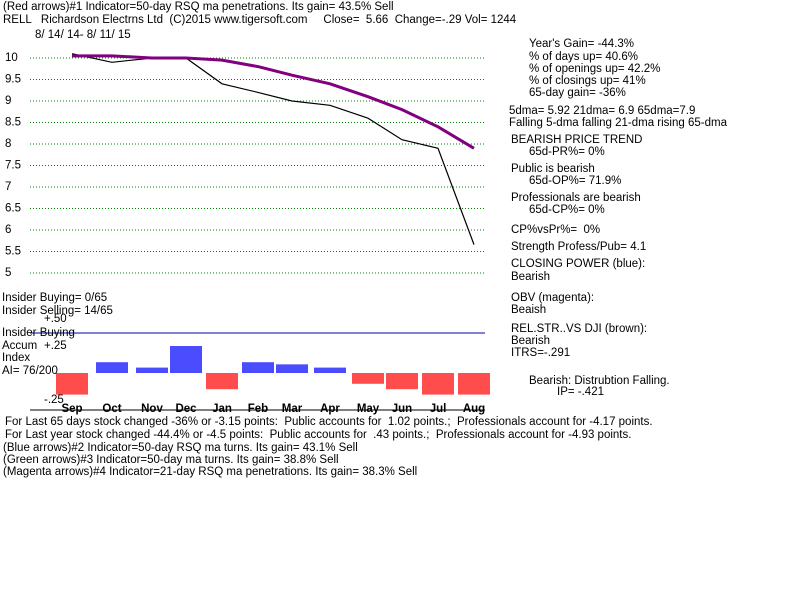 The image size is (800, 600). I want to click on y-tick-label: 6, so click(8, 230).